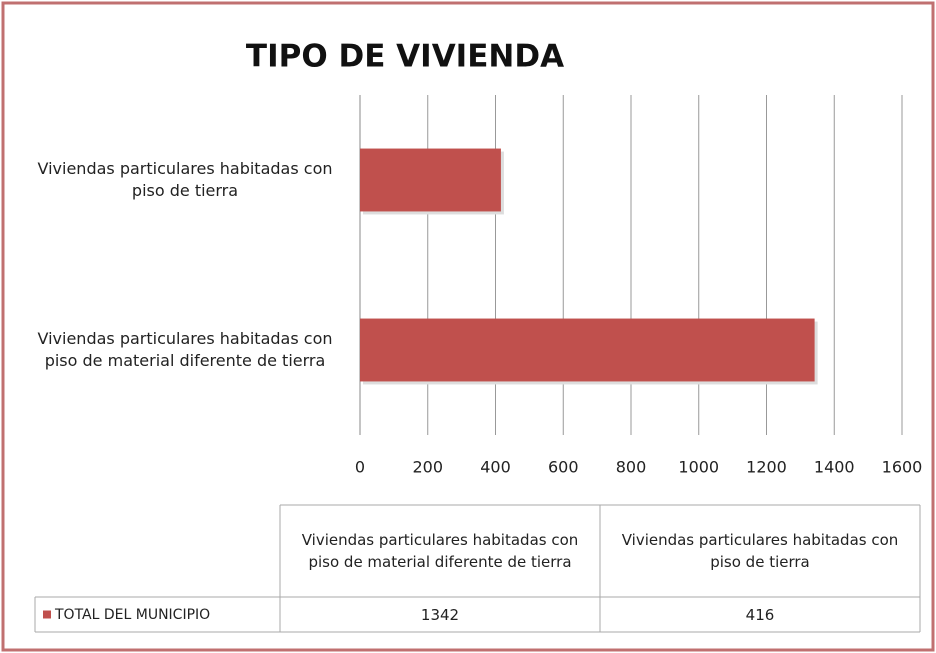 This screenshot has height=653, width=936. Describe the element at coordinates (760, 614) in the screenshot. I see `table-value: 416` at that location.